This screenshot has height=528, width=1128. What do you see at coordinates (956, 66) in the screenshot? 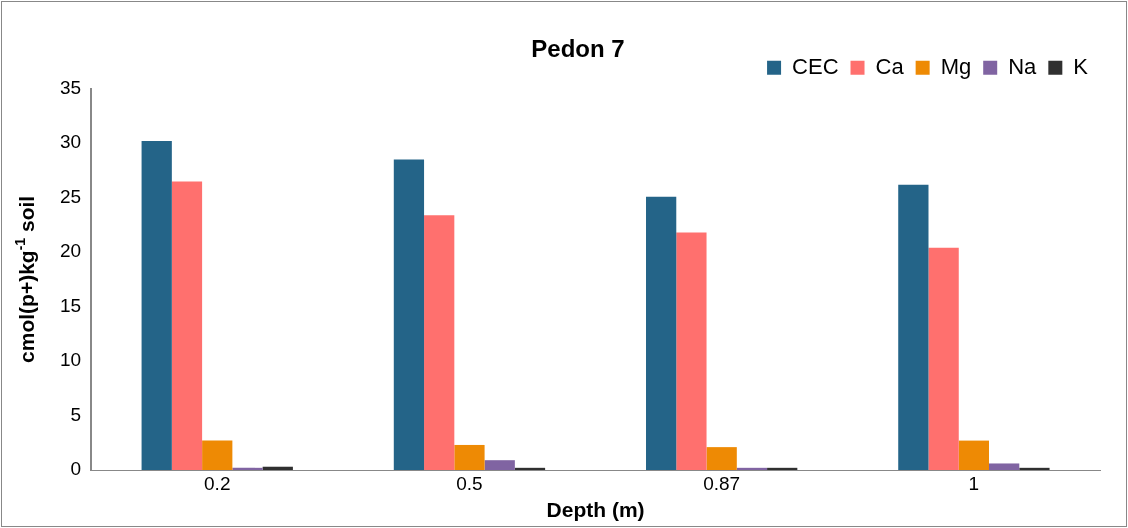
I see `legend-label: Mg` at bounding box center [956, 66].